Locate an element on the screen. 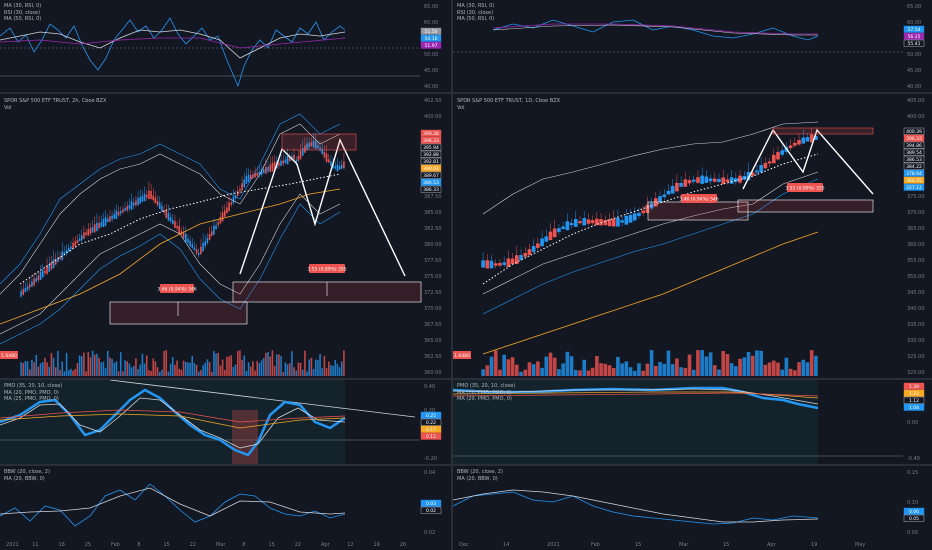 The width and height of the screenshot is (932, 550). right-price-tag: 396.33 is located at coordinates (914, 139).